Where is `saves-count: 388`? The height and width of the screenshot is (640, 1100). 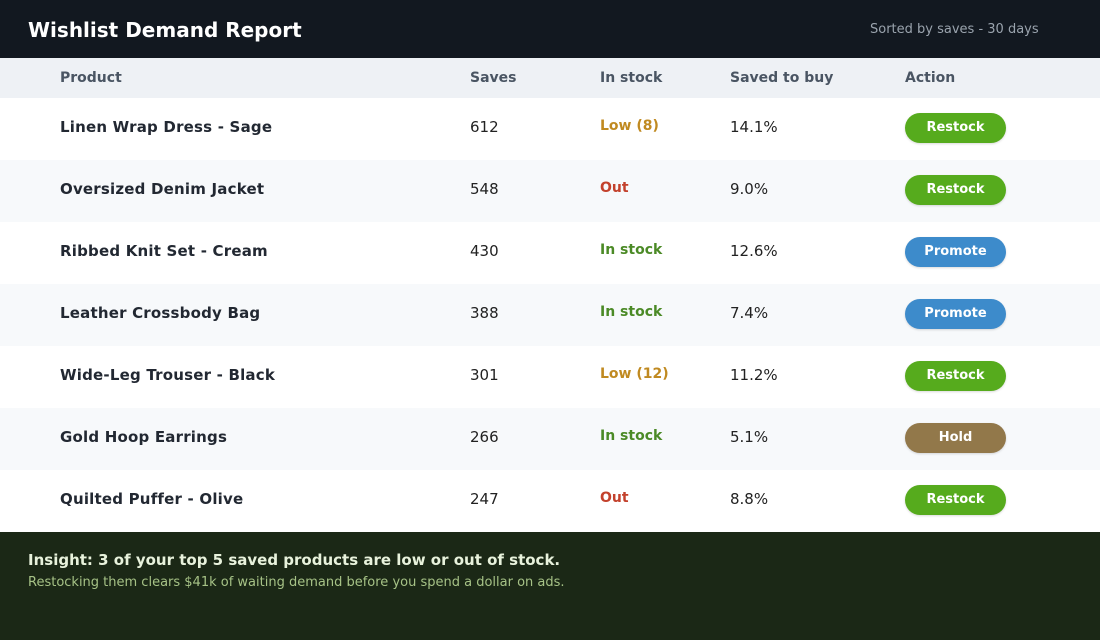 saves-count: 388 is located at coordinates (484, 313).